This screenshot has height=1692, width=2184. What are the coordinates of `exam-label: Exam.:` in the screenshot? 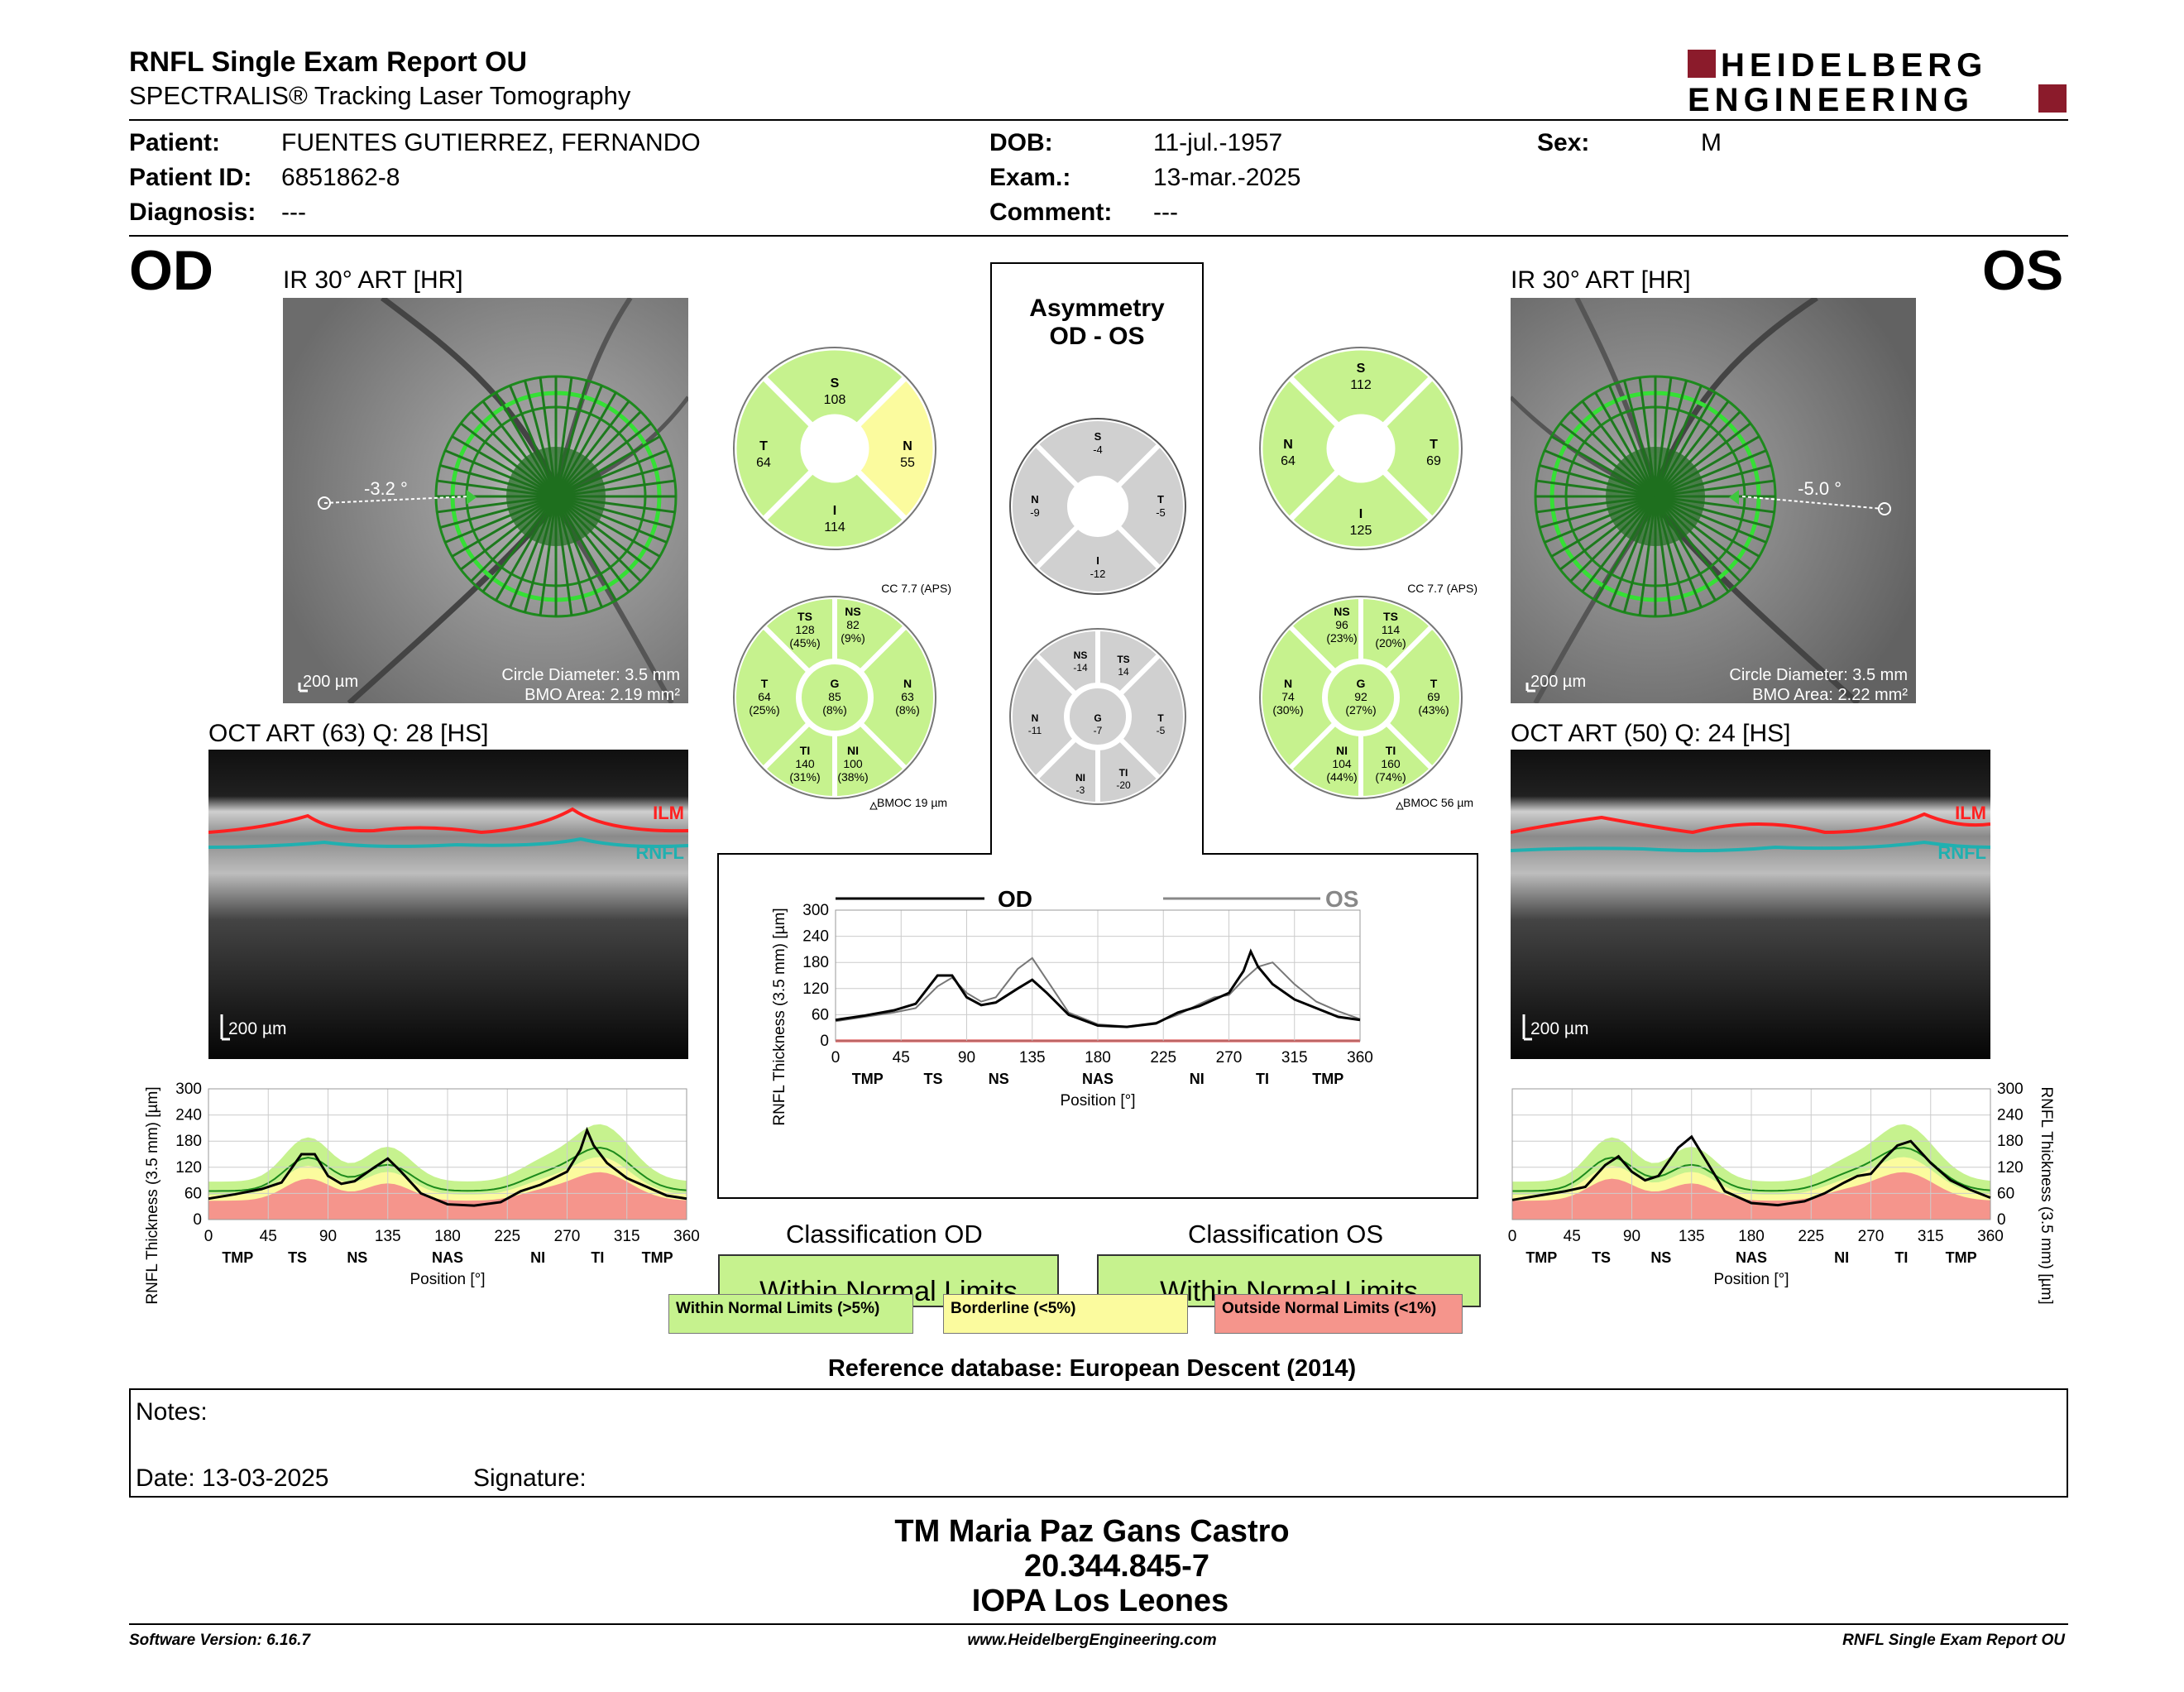 It's located at (1030, 177).